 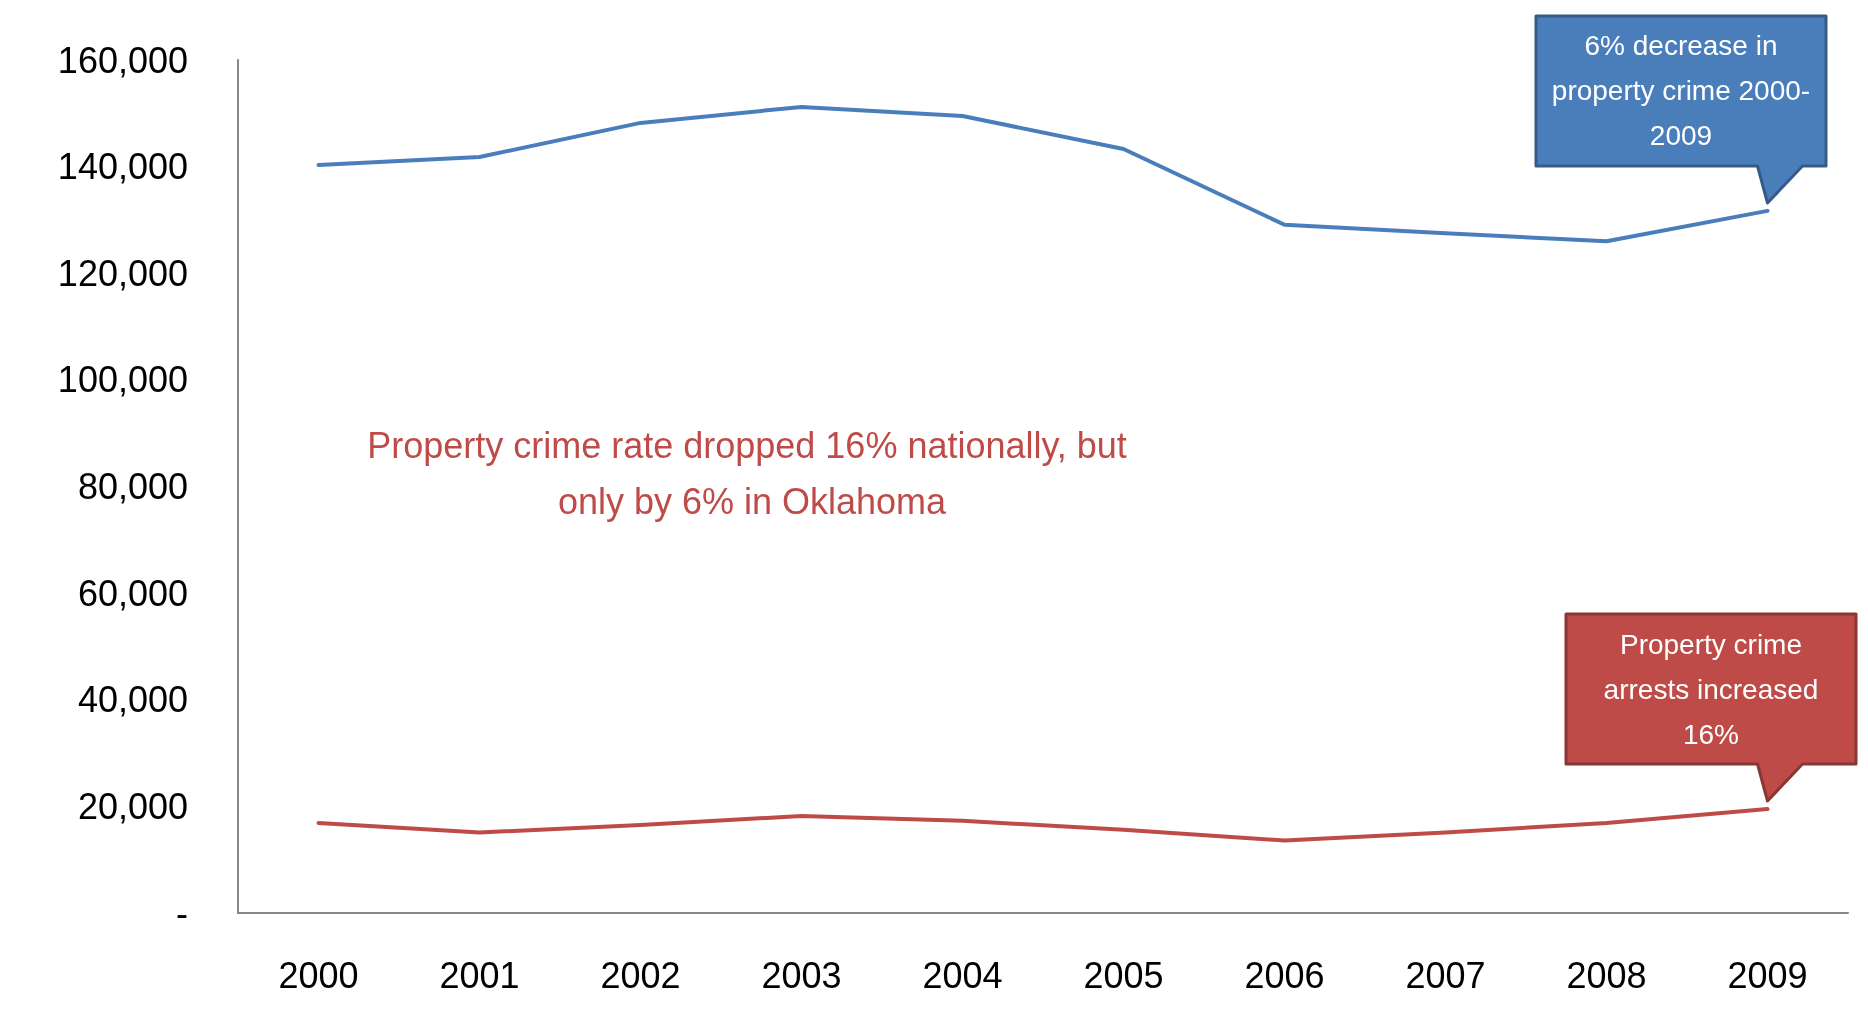 What do you see at coordinates (752, 473) in the screenshot?
I see `annotation: Property crime rate dropped 16% nationally, but only by 6% in Oklahoma` at bounding box center [752, 473].